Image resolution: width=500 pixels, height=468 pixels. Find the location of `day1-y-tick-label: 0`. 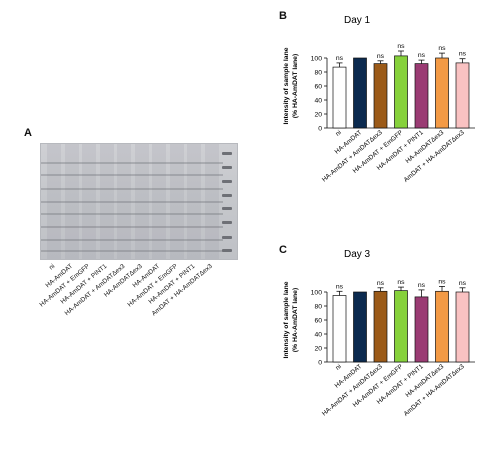

day1-y-tick-label: 0 is located at coordinates (320, 128).